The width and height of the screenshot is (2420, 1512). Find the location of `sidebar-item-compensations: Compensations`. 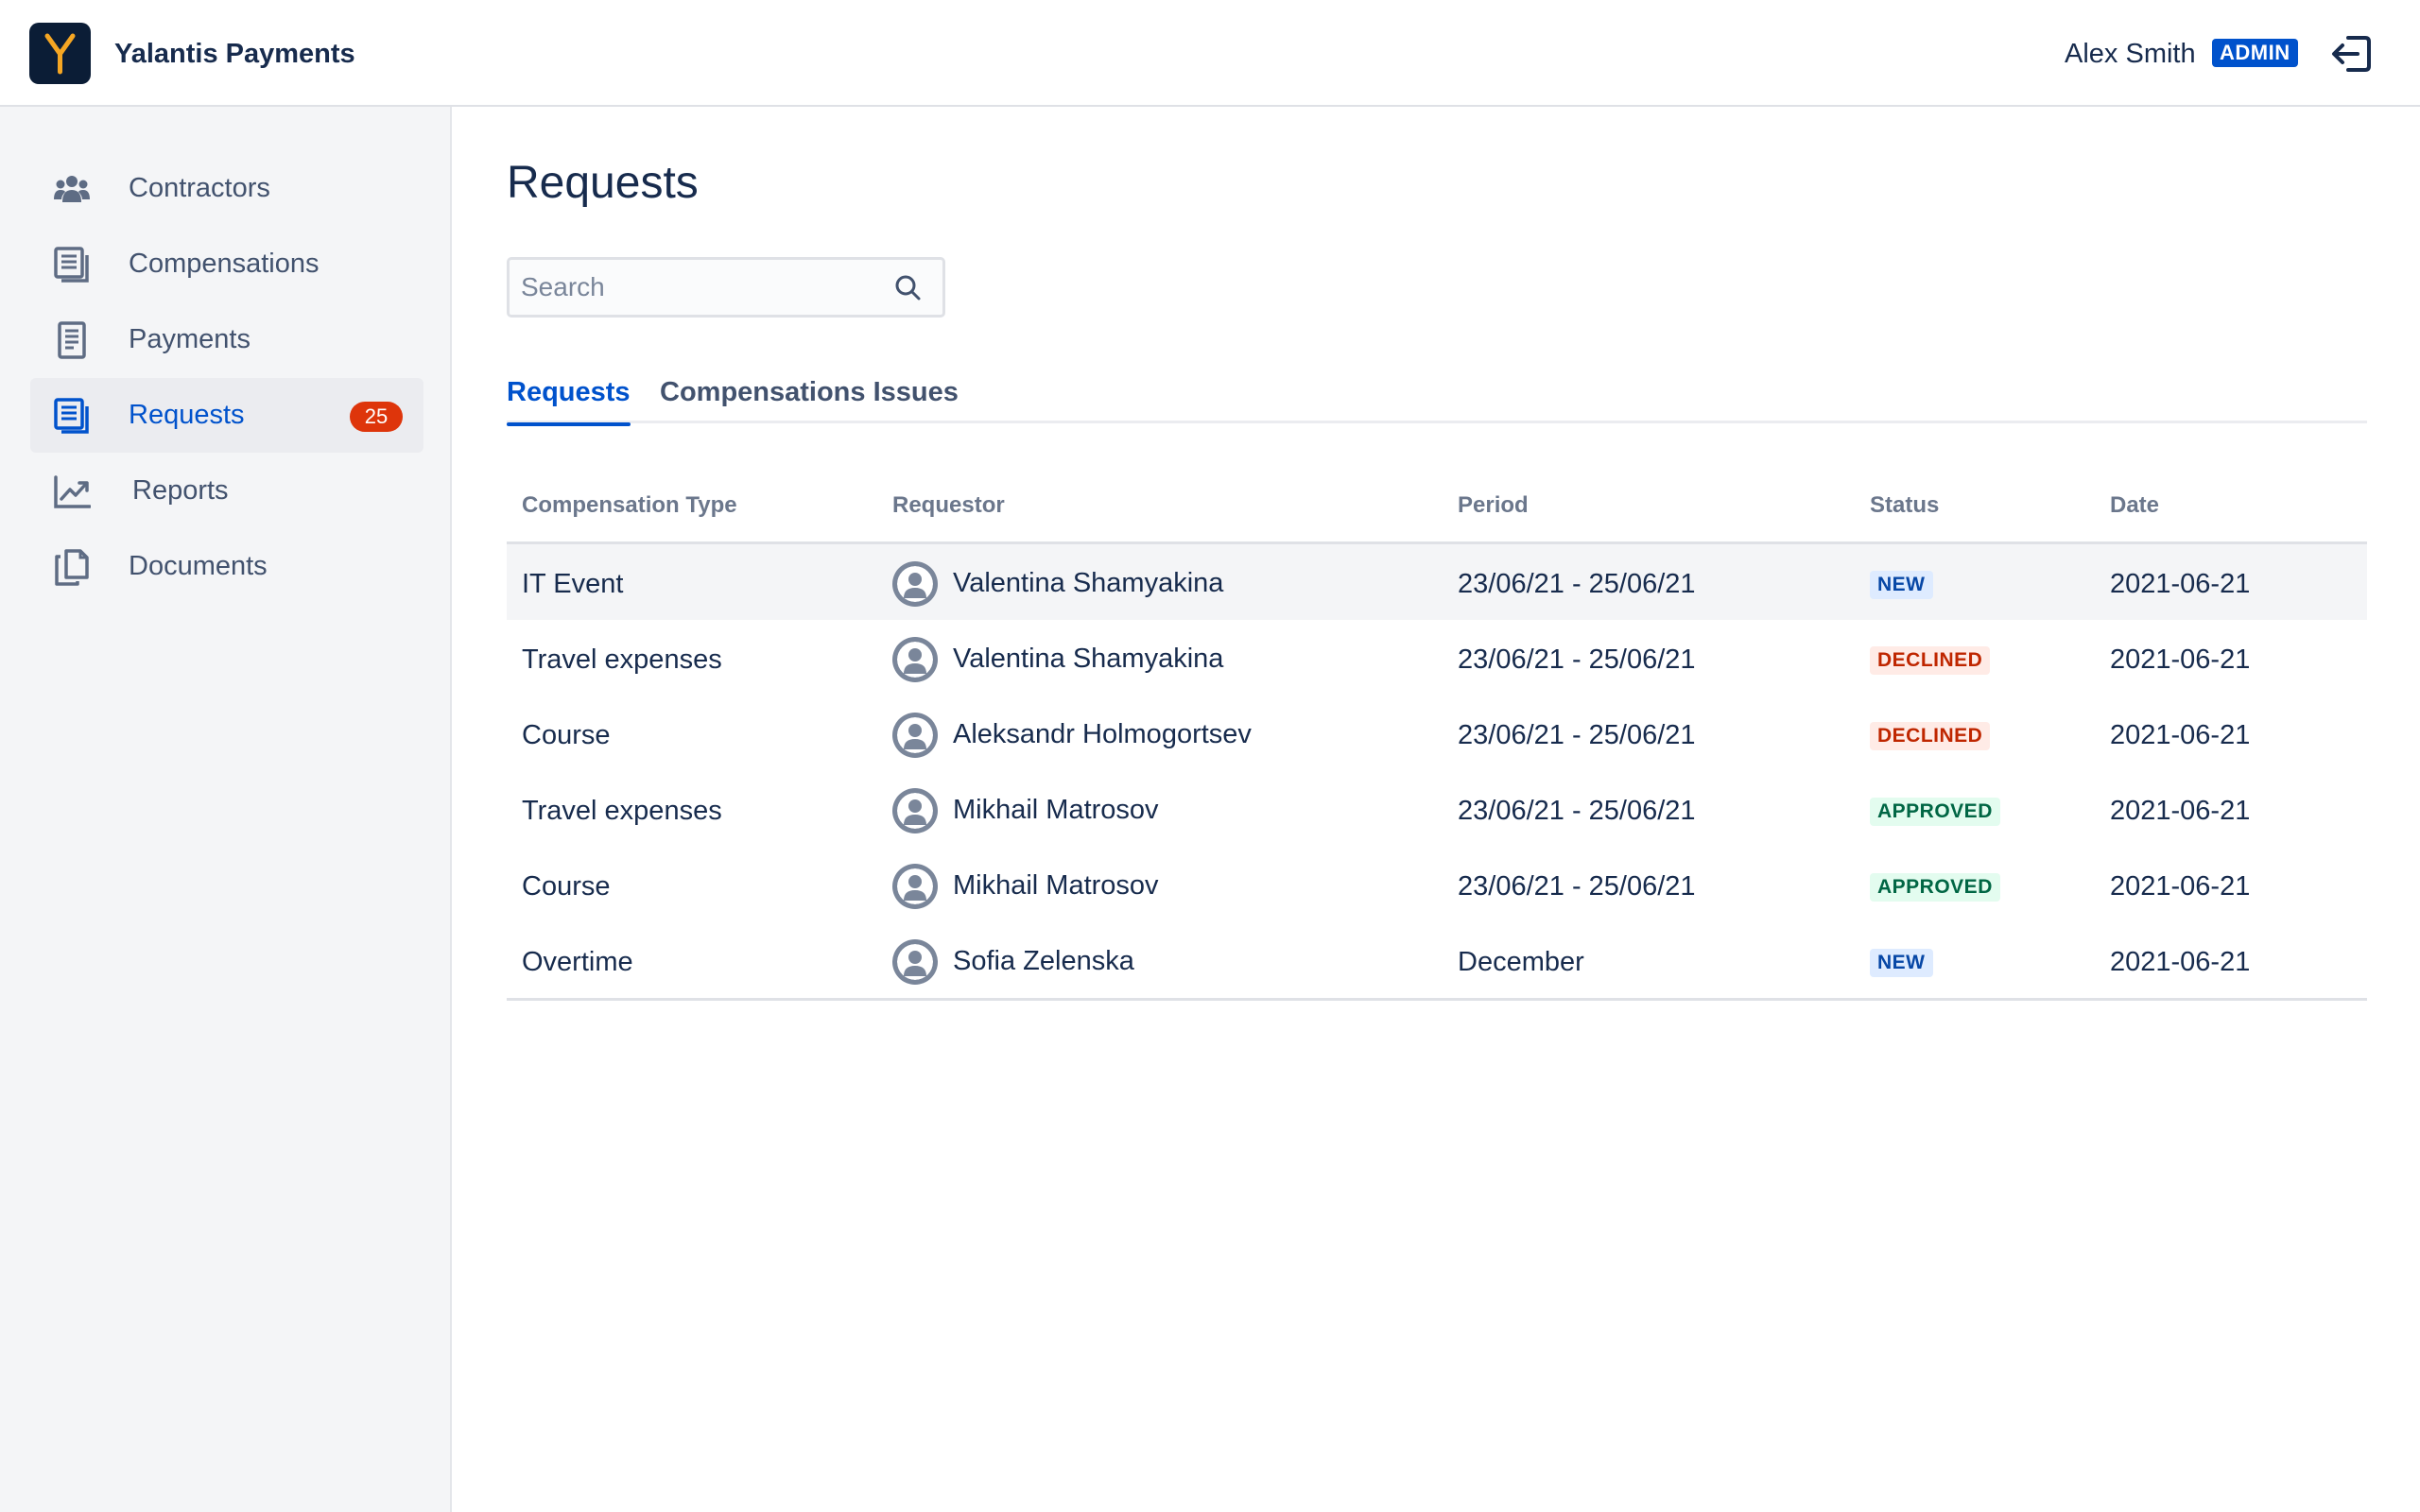

sidebar-item-compensations: Compensations is located at coordinates (227, 264).